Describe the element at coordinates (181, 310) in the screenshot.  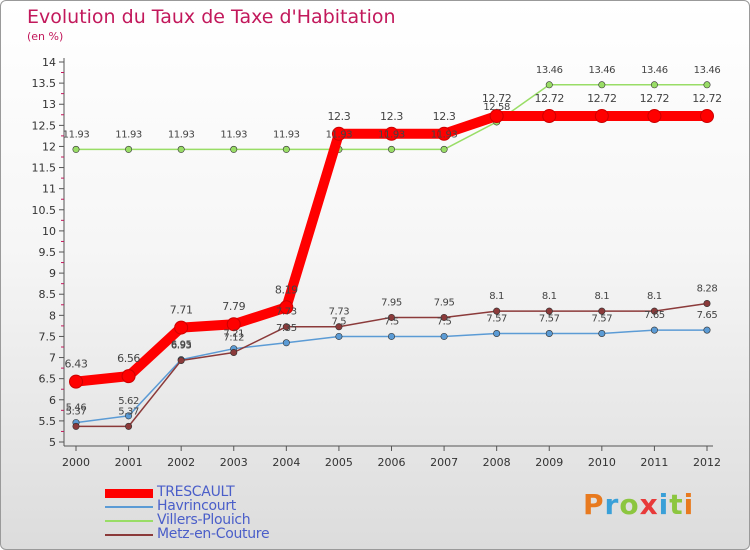
I see `data-label: 7.71` at that location.